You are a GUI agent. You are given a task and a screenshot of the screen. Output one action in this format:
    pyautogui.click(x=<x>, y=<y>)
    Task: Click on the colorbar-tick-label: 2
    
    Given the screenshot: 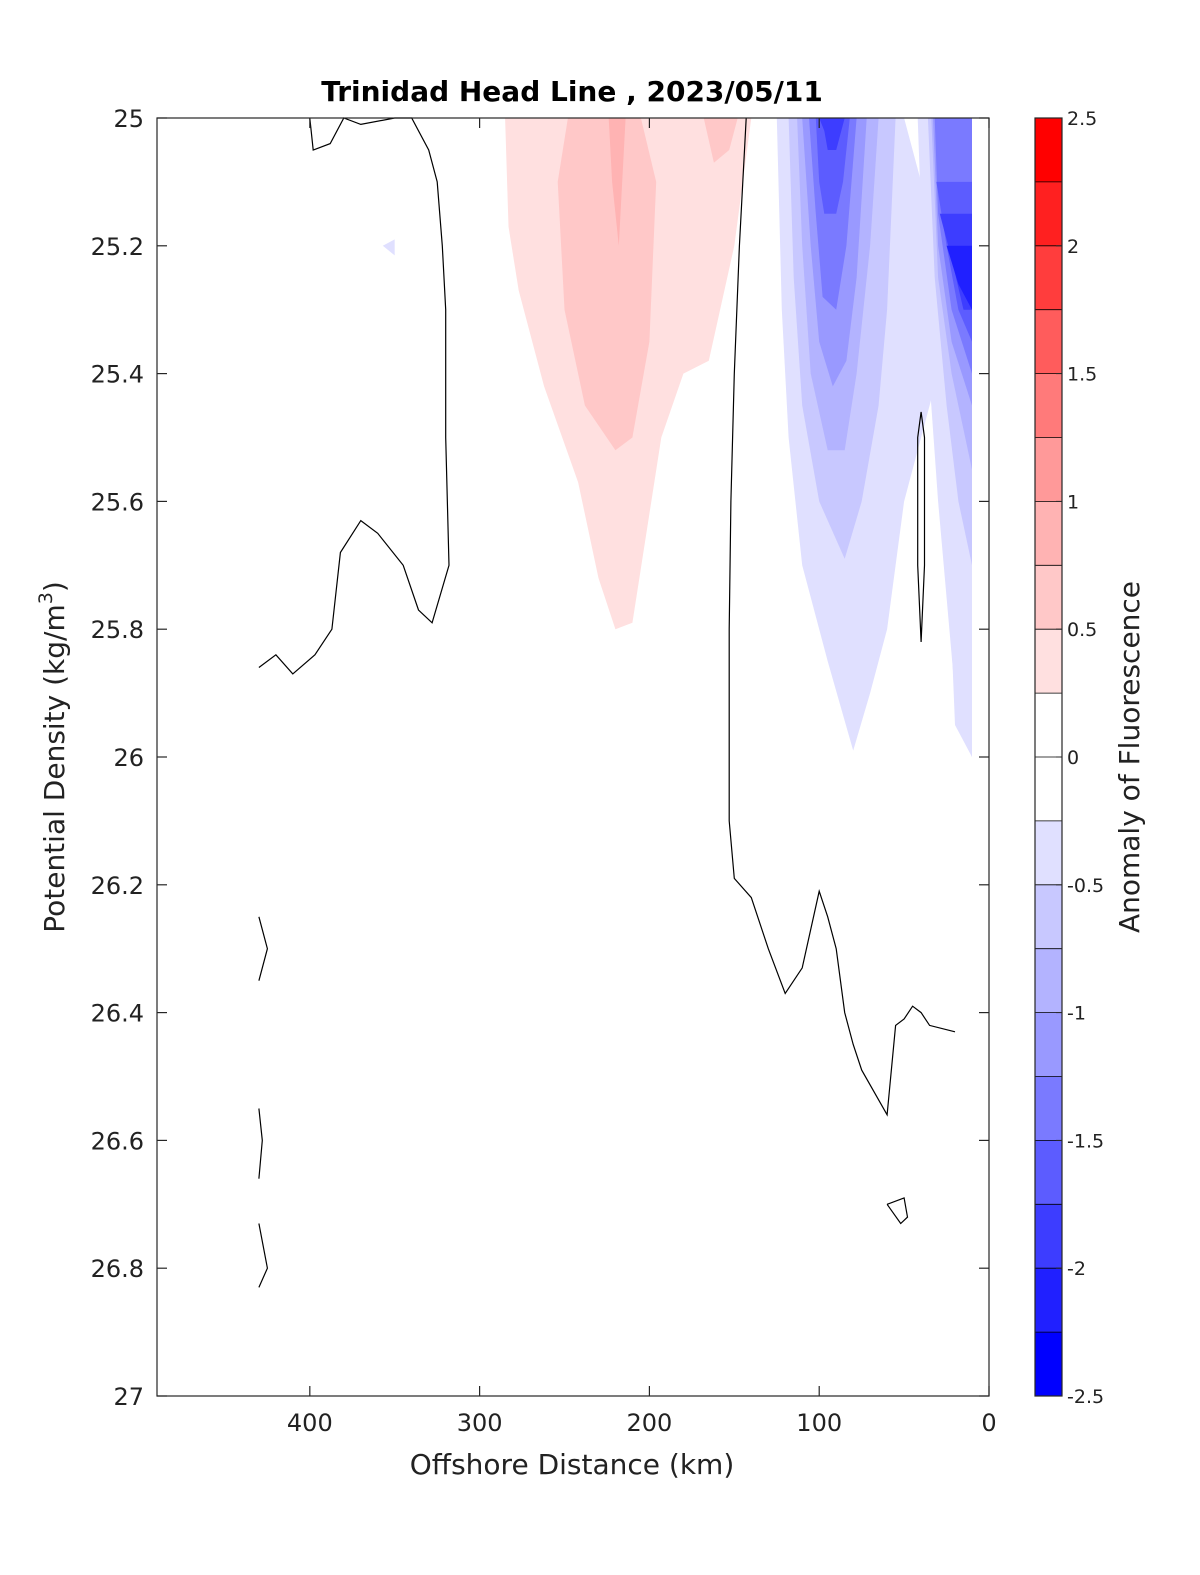 What is the action you would take?
    pyautogui.click(x=1073, y=247)
    